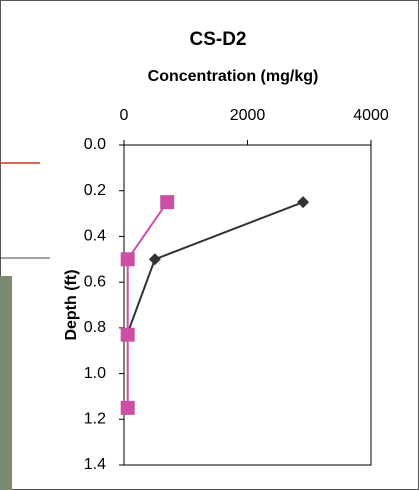 The image size is (419, 490). Describe the element at coordinates (95, 373) in the screenshot. I see `y-tick-label: 1.0` at that location.